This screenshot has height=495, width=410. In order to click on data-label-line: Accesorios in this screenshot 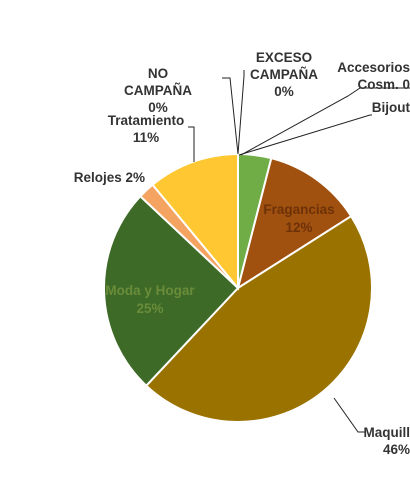, I will do `click(373, 67)`.